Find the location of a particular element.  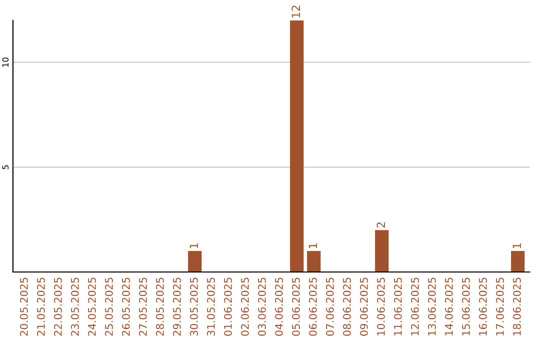

y-tick-label: 10 is located at coordinates (5, 62).